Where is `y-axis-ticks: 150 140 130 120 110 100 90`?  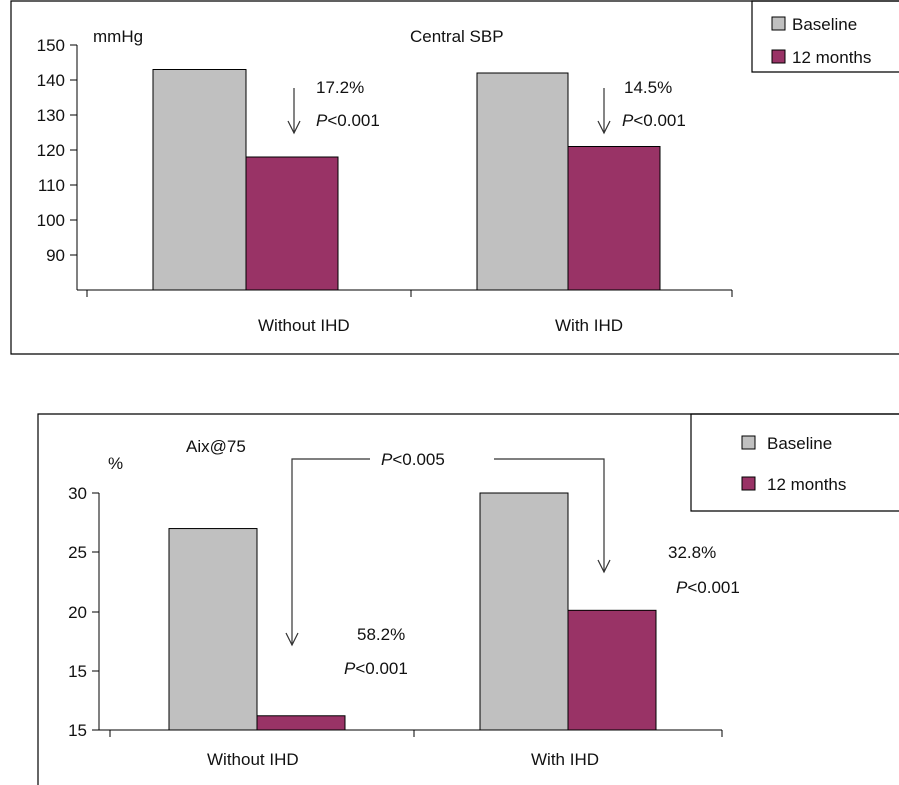 y-axis-ticks: 150 140 130 120 110 100 90 is located at coordinates (57, 150).